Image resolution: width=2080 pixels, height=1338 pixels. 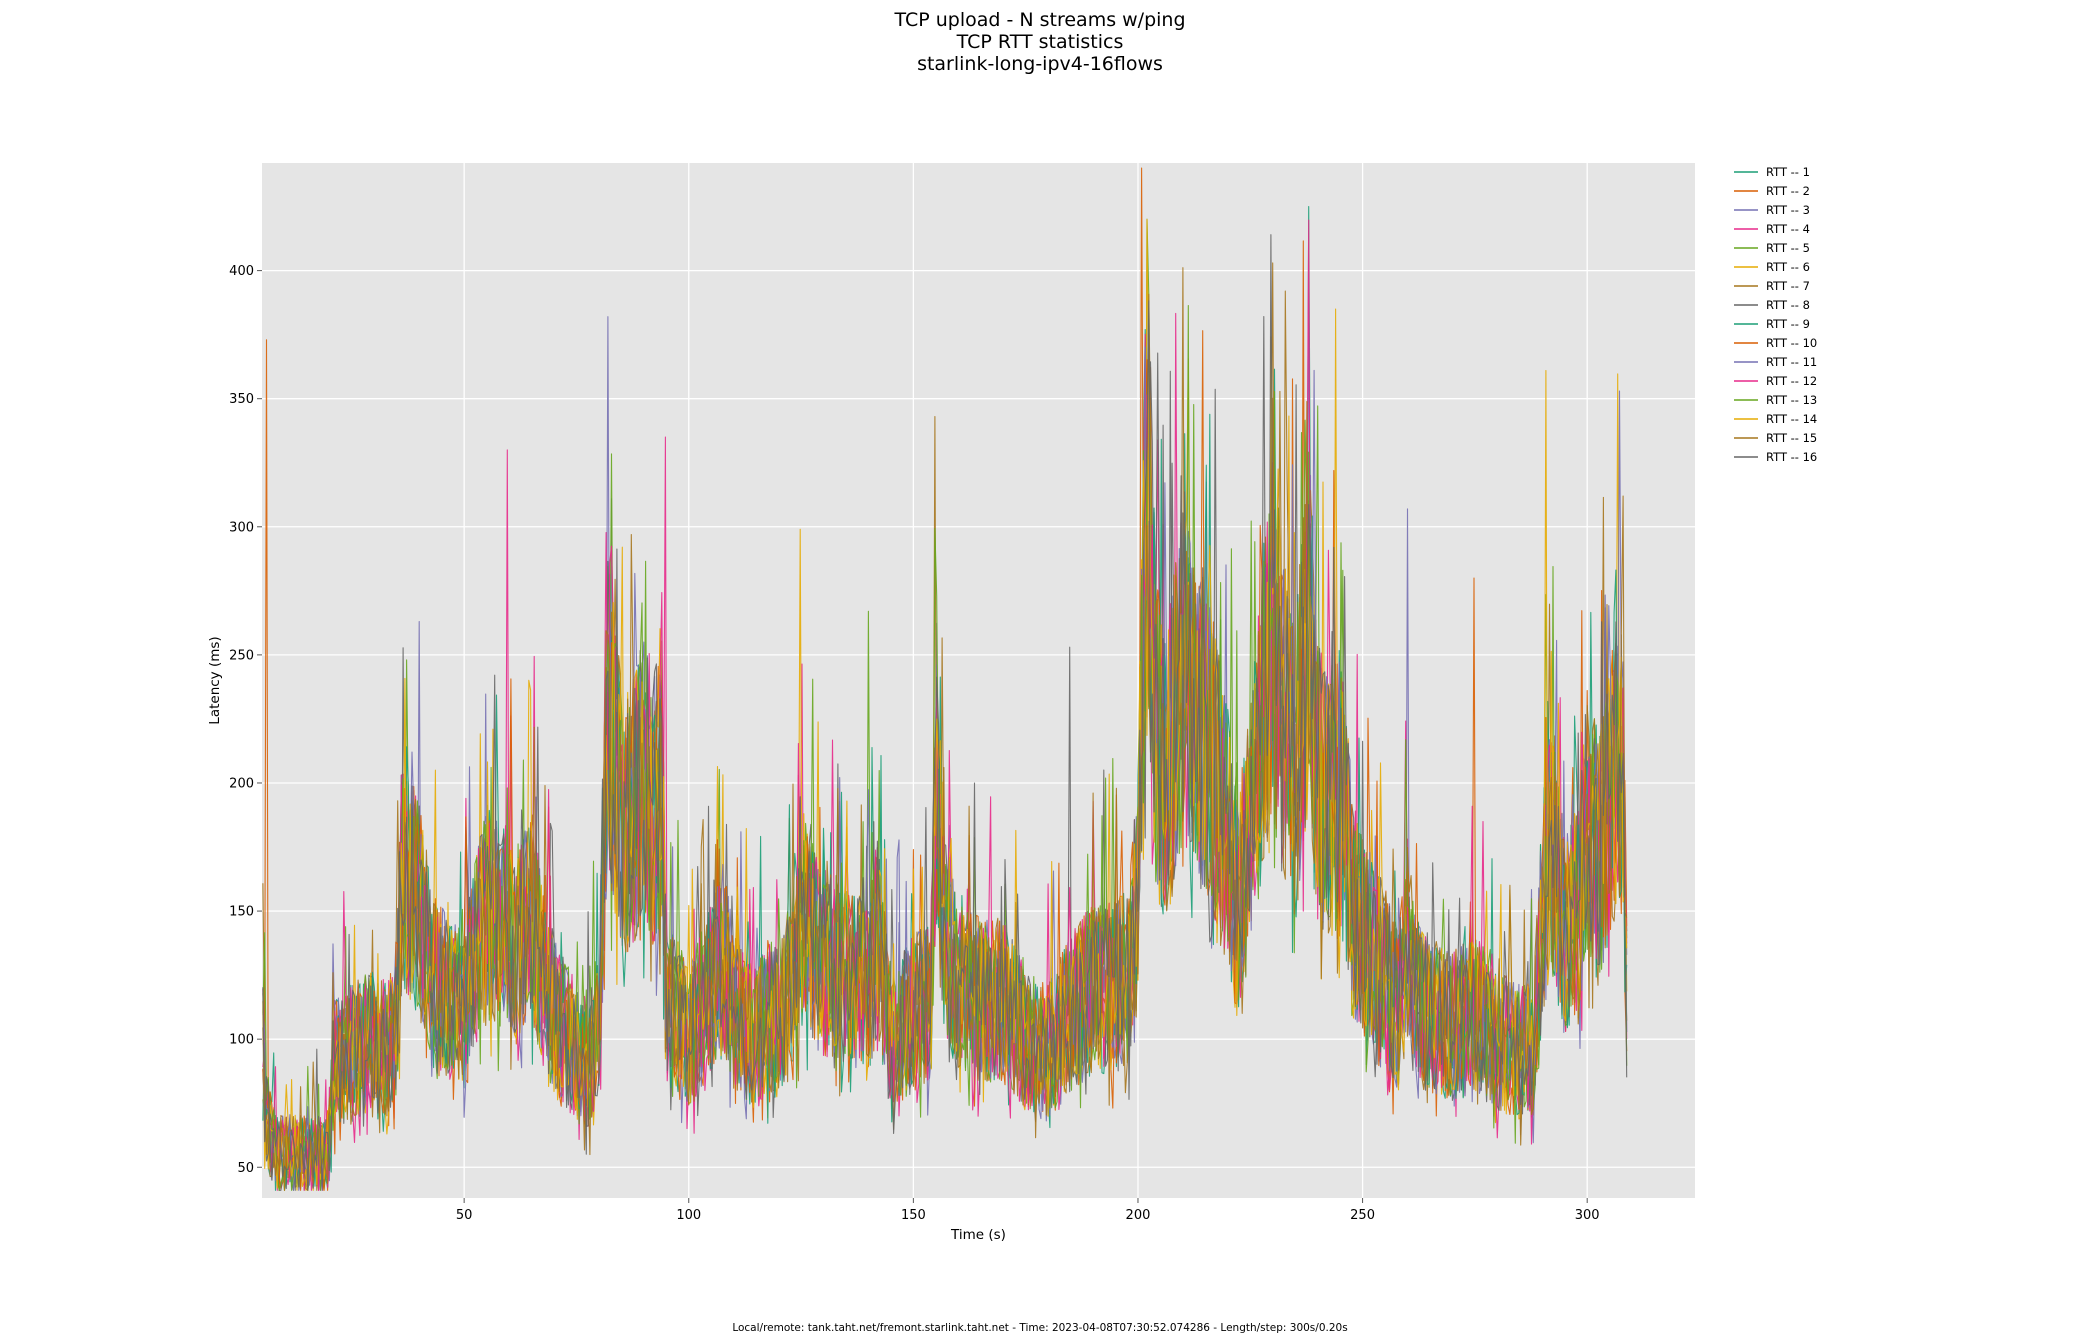 What do you see at coordinates (245, 1168) in the screenshot?
I see `y-tick-label: 50` at bounding box center [245, 1168].